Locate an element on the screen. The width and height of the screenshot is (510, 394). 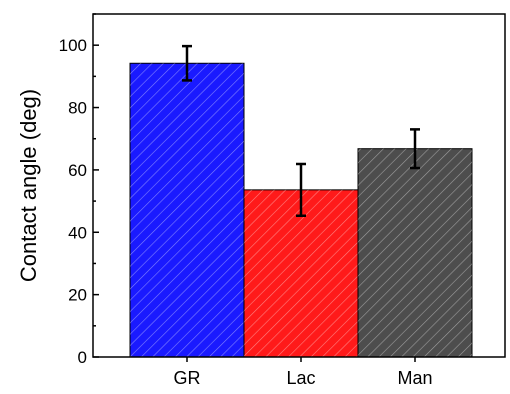
y-tick-label: 100 is located at coordinates (73, 45).